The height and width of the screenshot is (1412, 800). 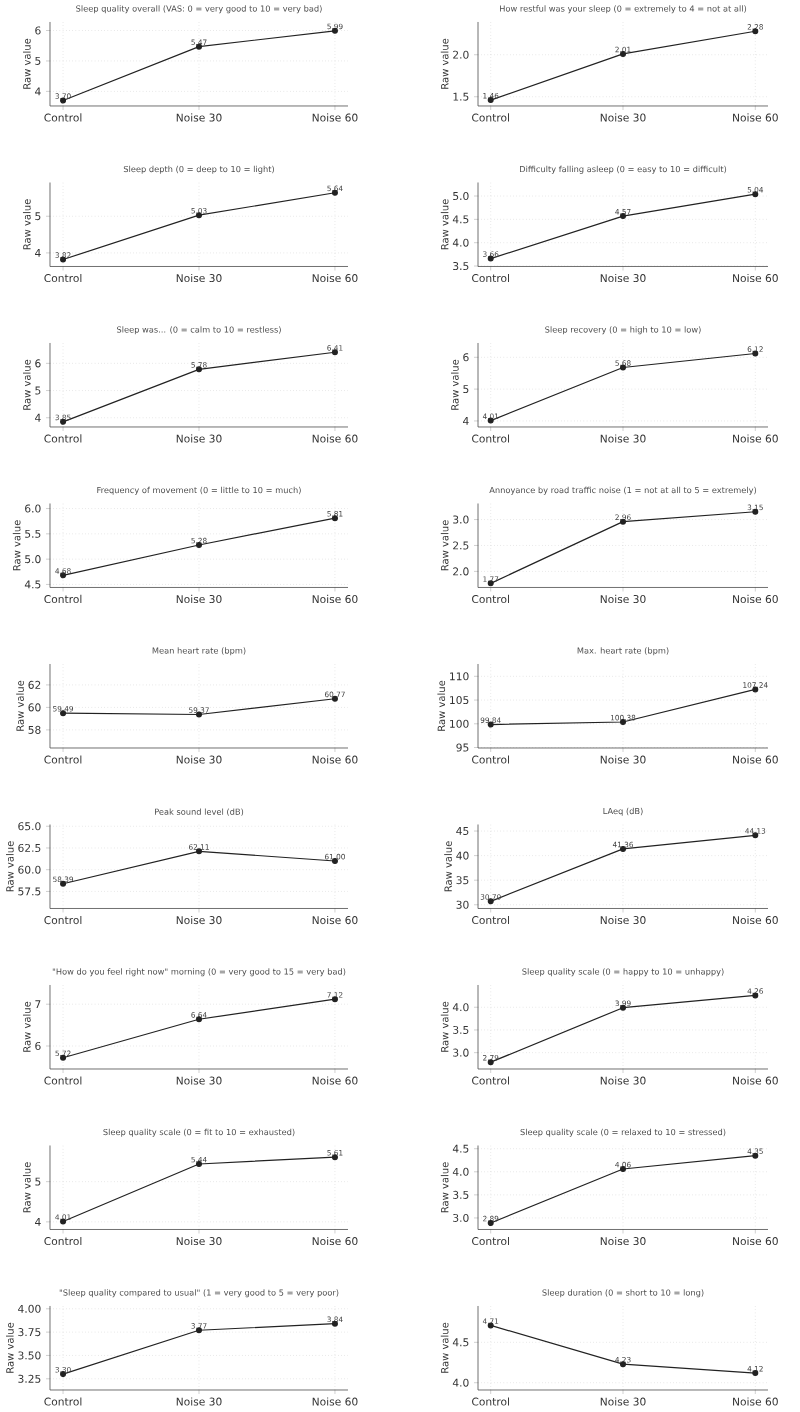 I want to click on y-tick-label: 35, so click(x=462, y=880).